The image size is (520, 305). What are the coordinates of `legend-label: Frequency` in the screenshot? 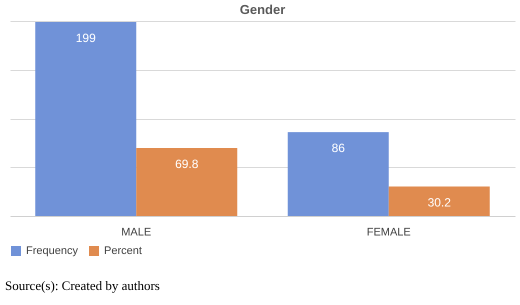 It's located at (52, 251).